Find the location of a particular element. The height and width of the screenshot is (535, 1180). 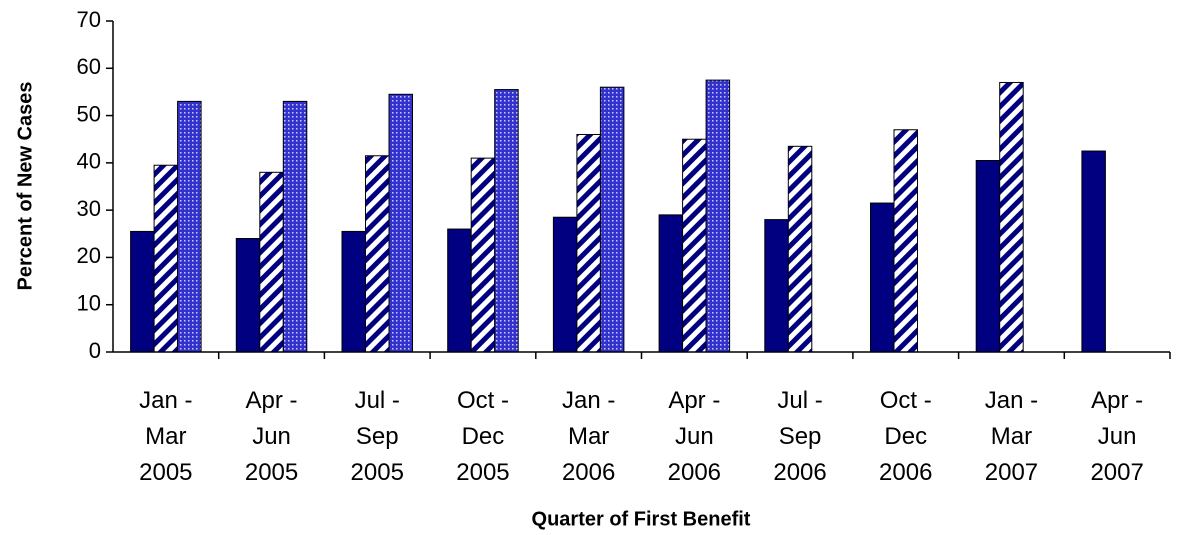

y-tick-label: 70 is located at coordinates (89, 19).